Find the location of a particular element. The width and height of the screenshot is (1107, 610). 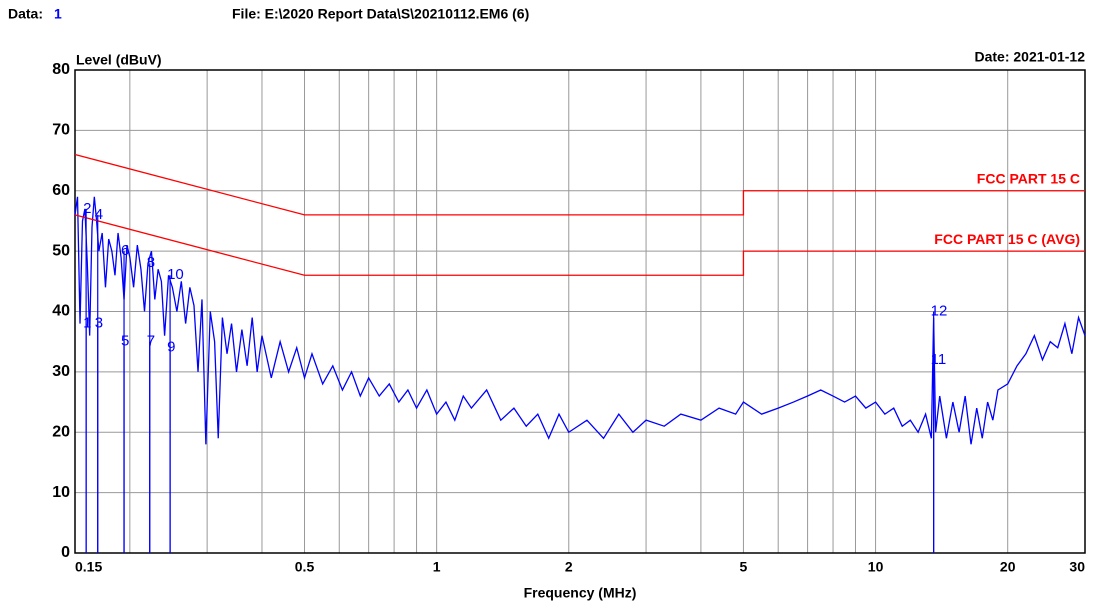

marker-label: 3 is located at coordinates (99, 323).